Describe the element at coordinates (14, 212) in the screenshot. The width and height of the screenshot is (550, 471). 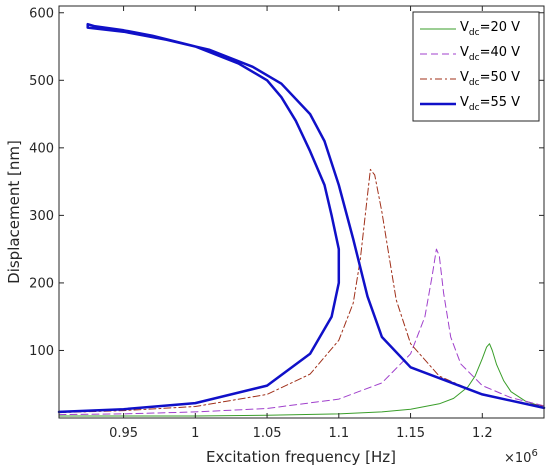
I see `y-axis-label: Displacement [nm]` at that location.